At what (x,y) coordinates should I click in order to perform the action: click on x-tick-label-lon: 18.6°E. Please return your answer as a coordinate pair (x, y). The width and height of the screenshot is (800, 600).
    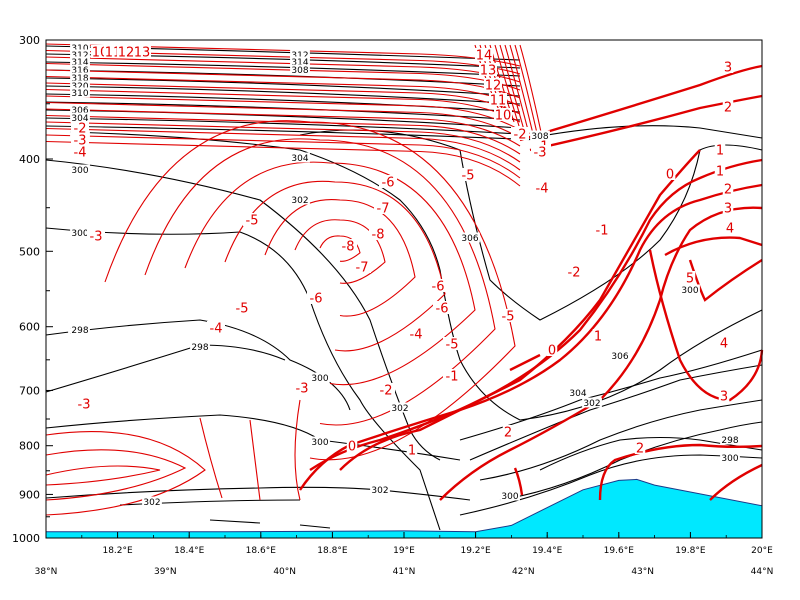
    Looking at the image, I should click on (261, 551).